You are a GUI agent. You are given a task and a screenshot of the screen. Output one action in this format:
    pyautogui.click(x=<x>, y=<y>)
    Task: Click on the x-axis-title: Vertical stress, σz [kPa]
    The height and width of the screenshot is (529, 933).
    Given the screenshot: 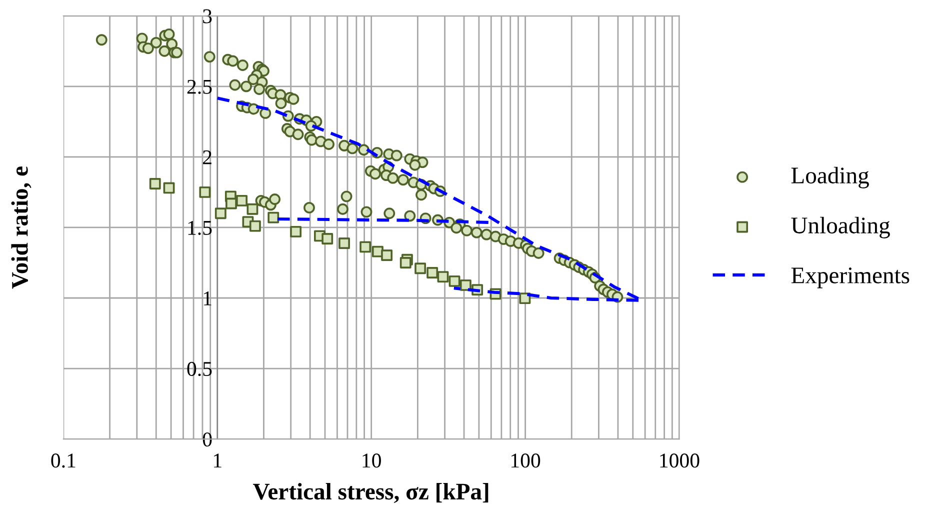 What is the action you would take?
    pyautogui.click(x=370, y=493)
    